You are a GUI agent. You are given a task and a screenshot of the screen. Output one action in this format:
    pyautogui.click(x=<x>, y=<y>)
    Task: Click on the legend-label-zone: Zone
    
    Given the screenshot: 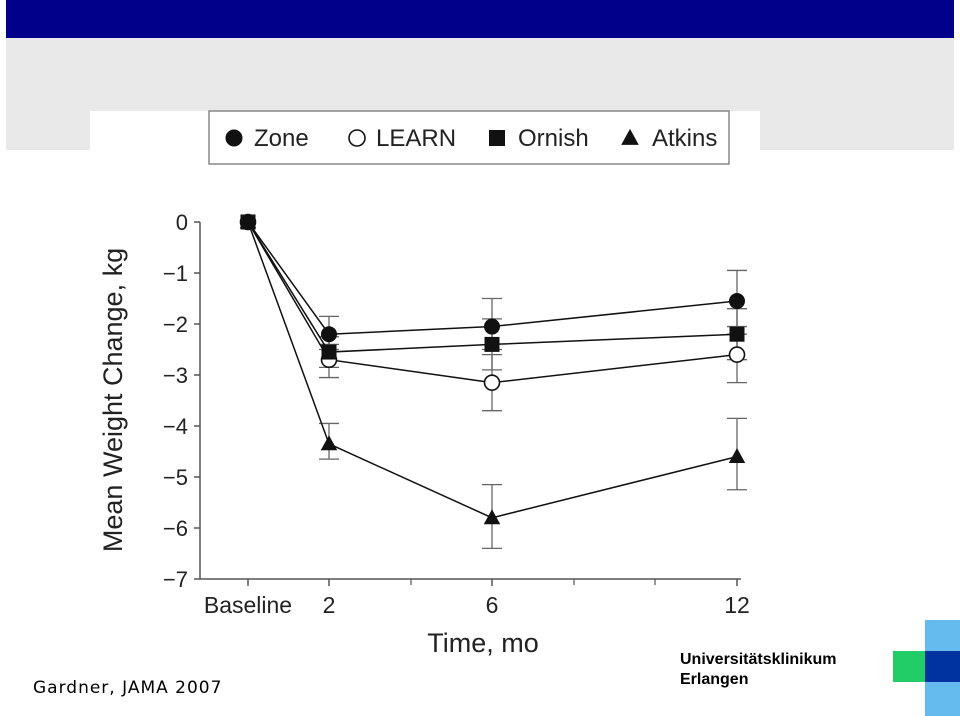 What is the action you would take?
    pyautogui.click(x=281, y=138)
    